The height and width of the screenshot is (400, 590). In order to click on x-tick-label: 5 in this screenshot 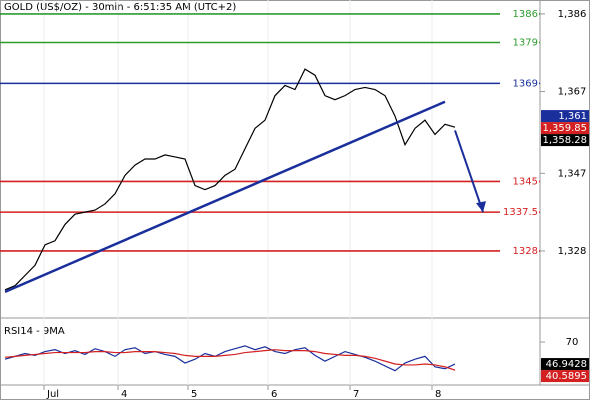, I will do `click(194, 394)`.